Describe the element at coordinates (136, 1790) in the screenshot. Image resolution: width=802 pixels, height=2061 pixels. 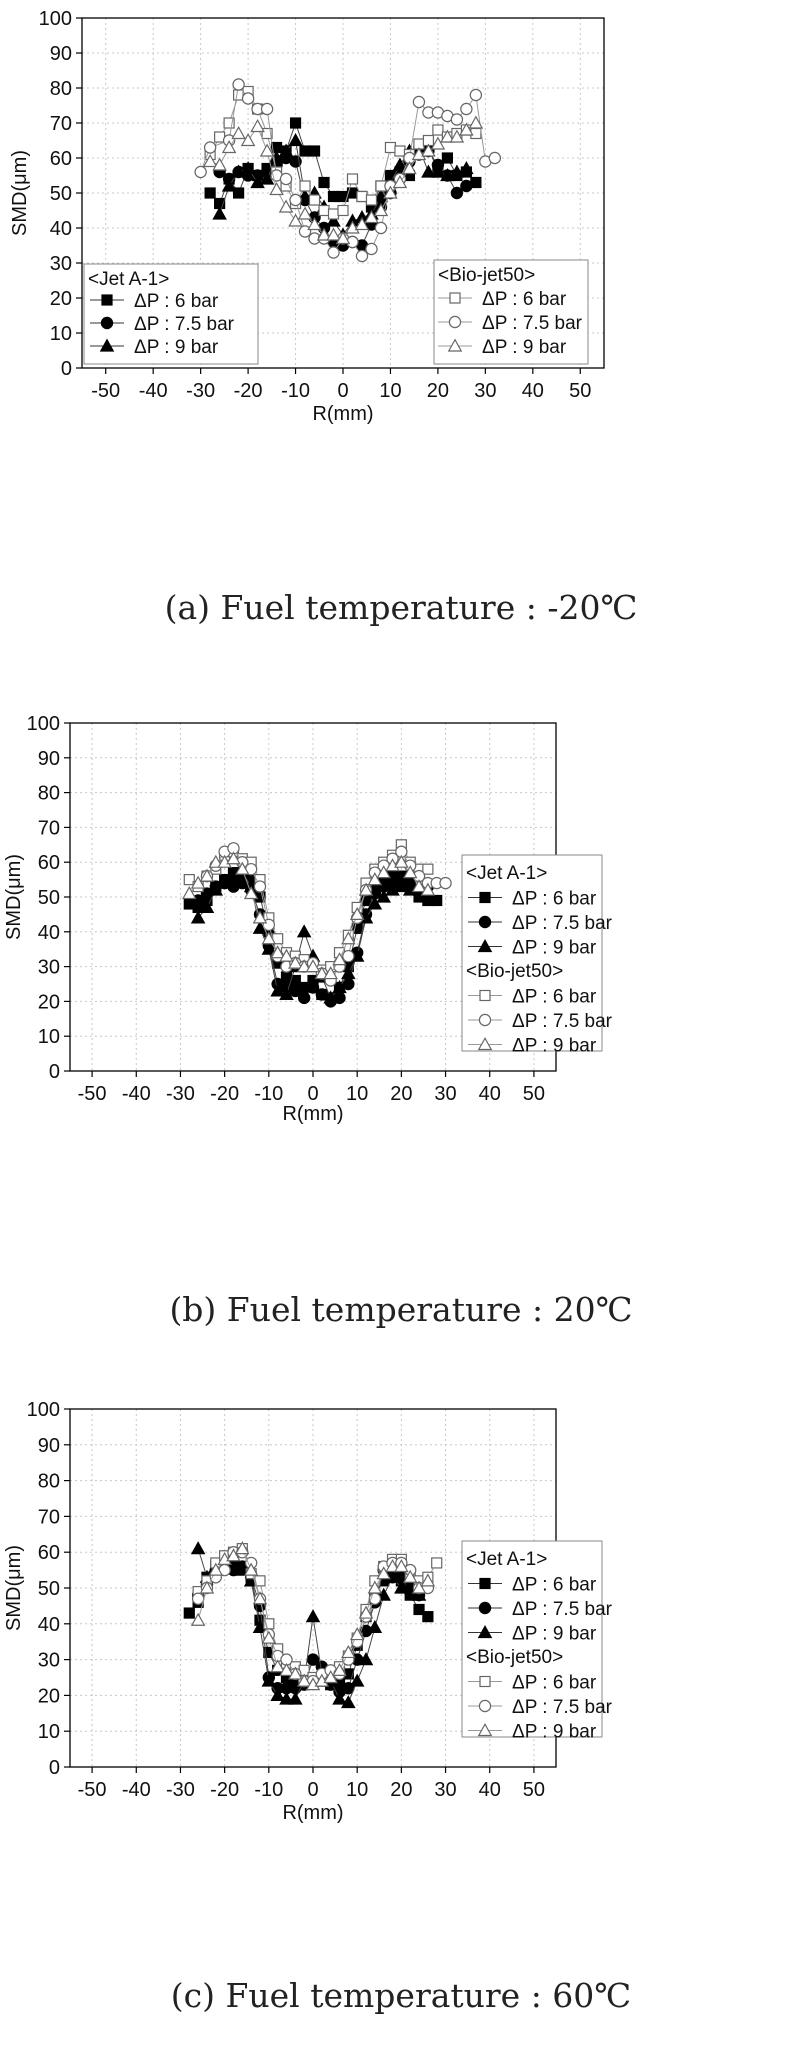
I see `x-tick-label: -40` at that location.